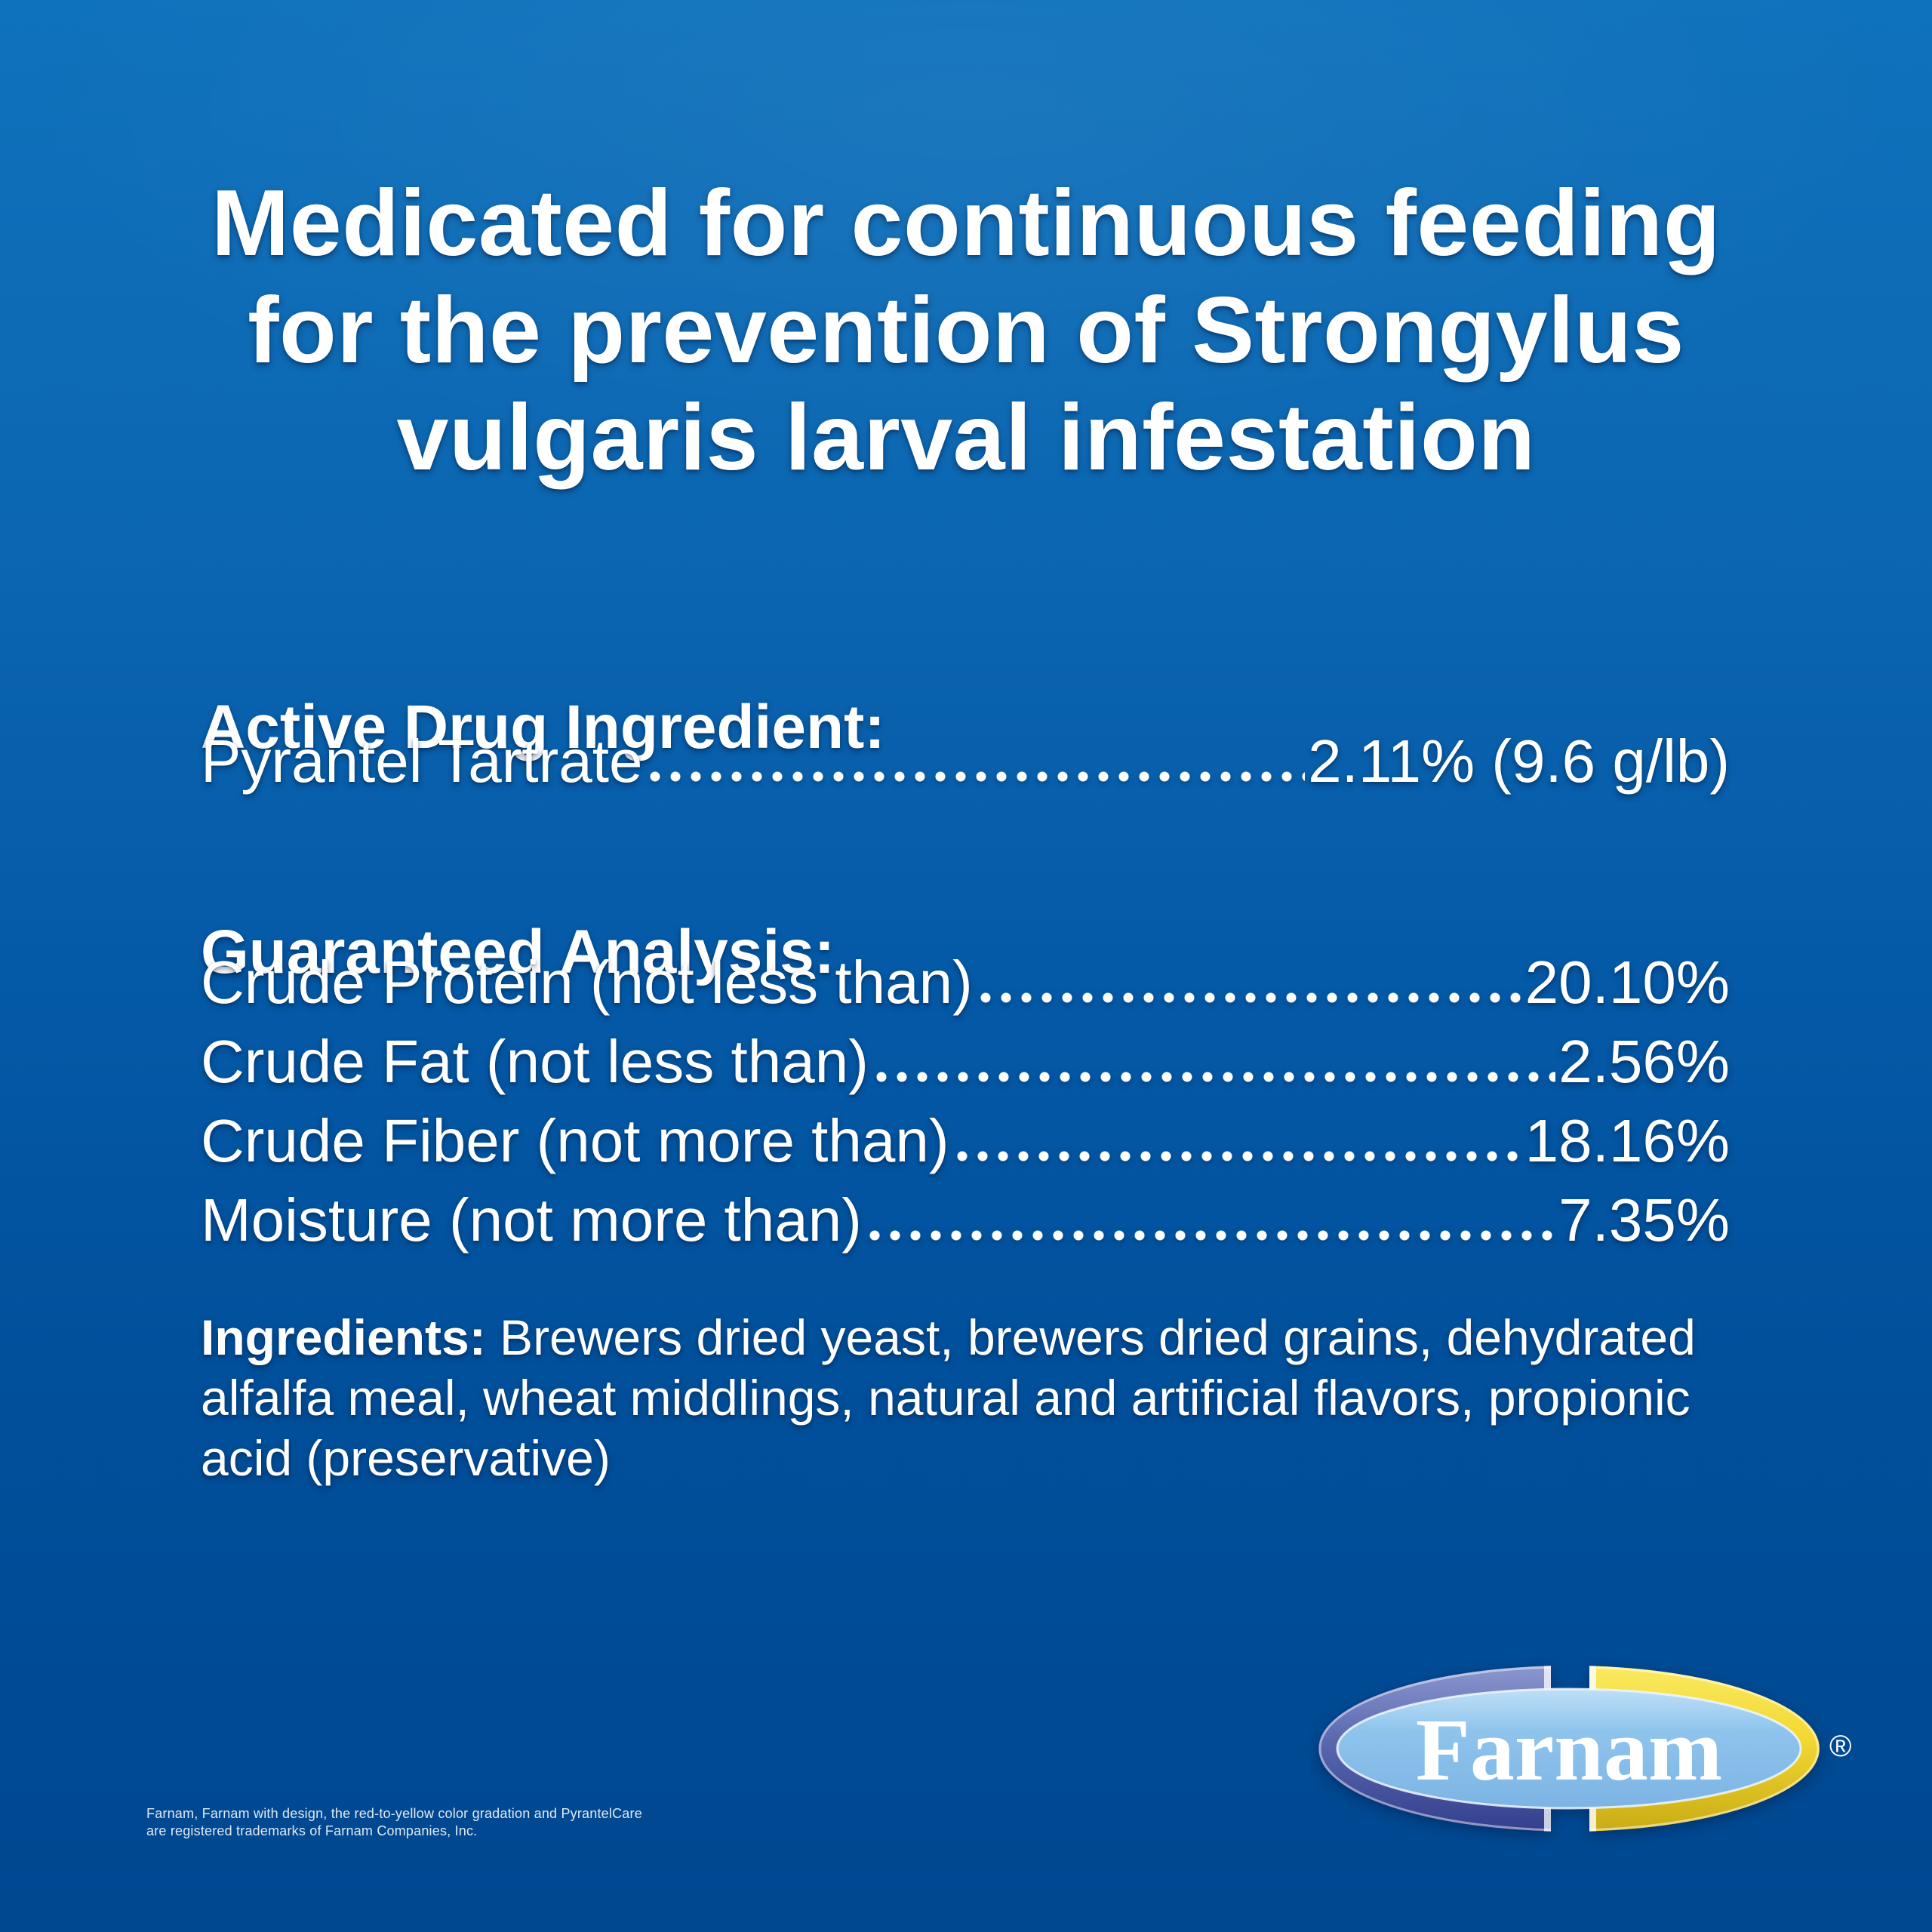  What do you see at coordinates (1644, 1061) in the screenshot?
I see `row-value: 2.56%` at bounding box center [1644, 1061].